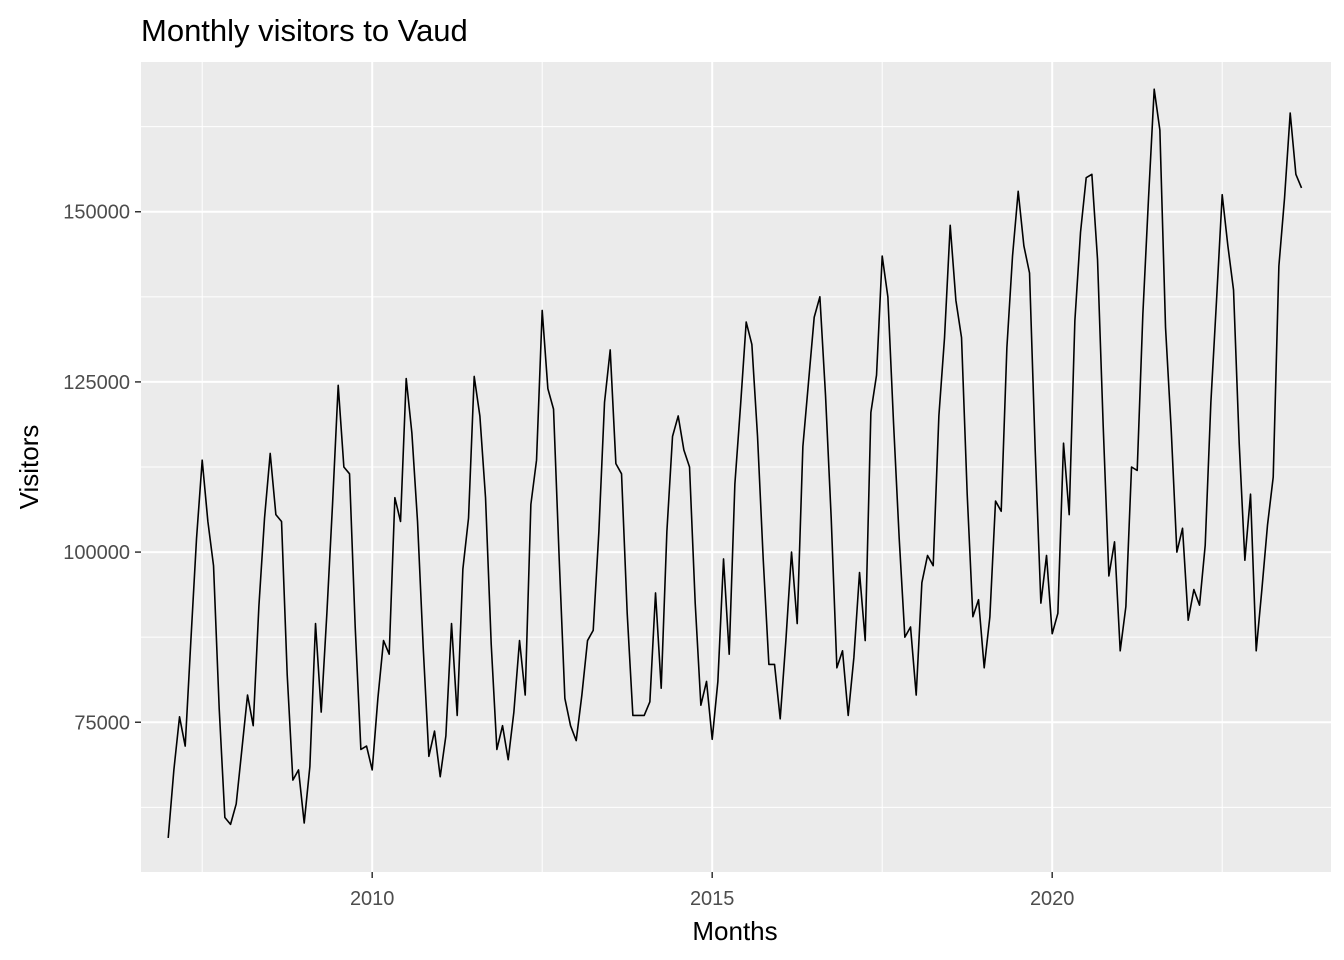 This screenshot has width=1344, height=960. I want to click on x-tick-label: 2020, so click(1052, 899).